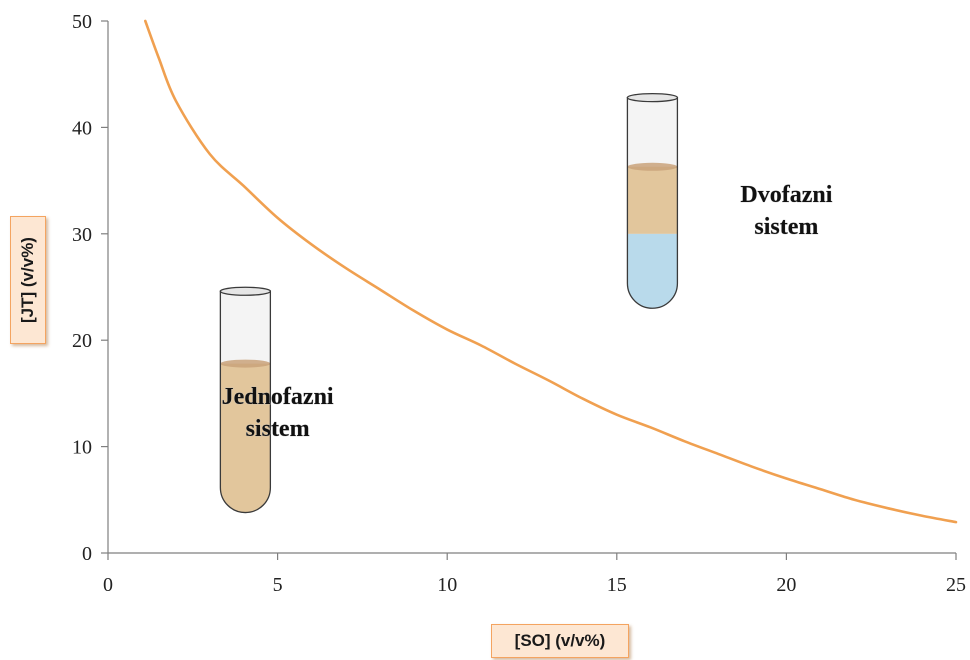 Image resolution: width=970 pixels, height=660 pixels. I want to click on y-axis-label: [JT] (v/v%), so click(28, 280).